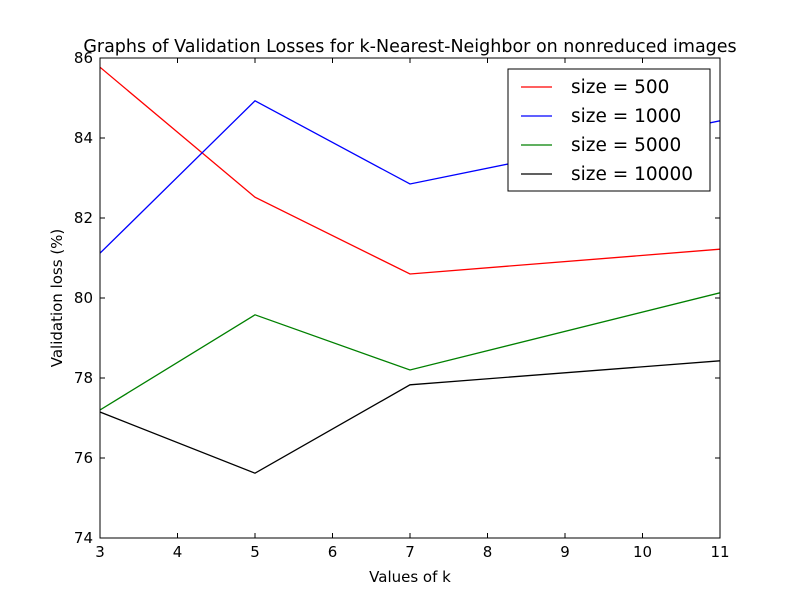  Describe the element at coordinates (410, 577) in the screenshot. I see `x-axis-title: Values of k` at that location.